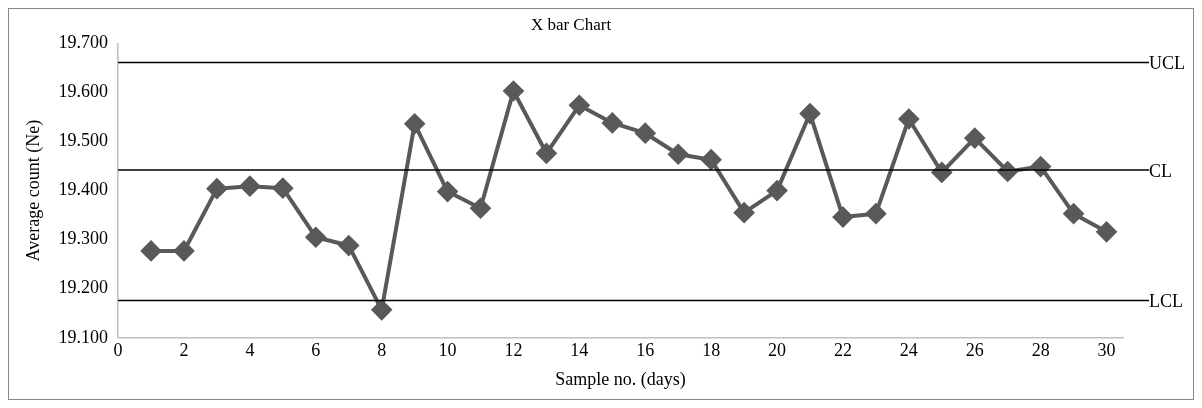 The width and height of the screenshot is (1202, 408). What do you see at coordinates (33, 190) in the screenshot?
I see `y-axis-title: Average count (Ne)` at bounding box center [33, 190].